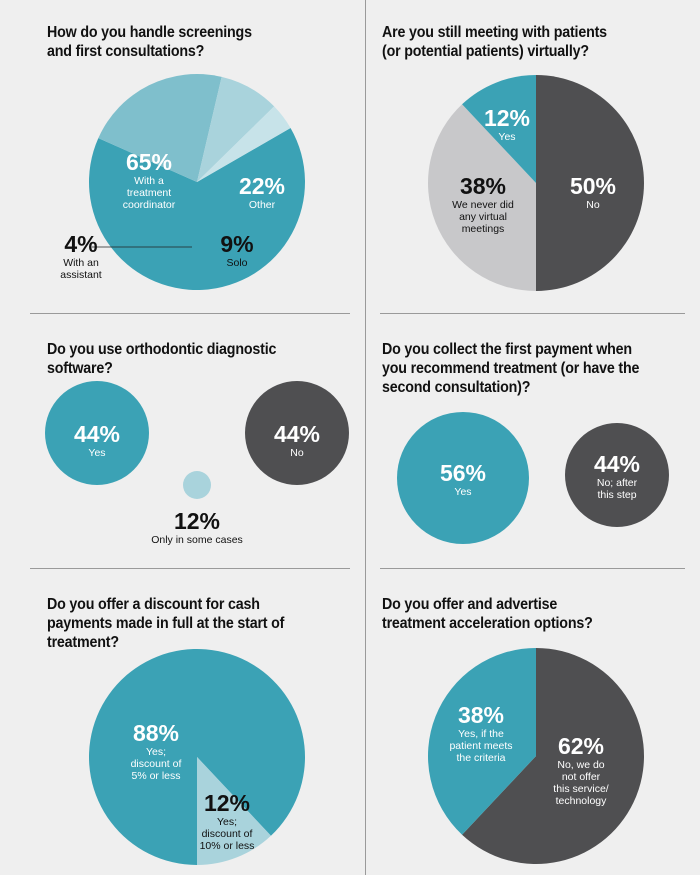 The height and width of the screenshot is (875, 700). What do you see at coordinates (156, 733) in the screenshot?
I see `slice-five-percent-value: 88%` at bounding box center [156, 733].